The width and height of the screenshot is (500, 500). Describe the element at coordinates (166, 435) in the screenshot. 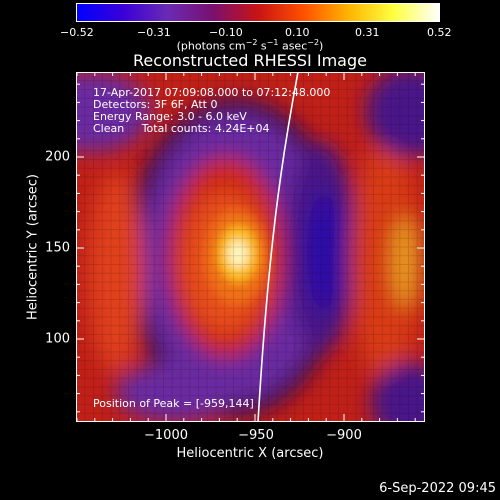

I see `x-tick-label: −1000` at that location.